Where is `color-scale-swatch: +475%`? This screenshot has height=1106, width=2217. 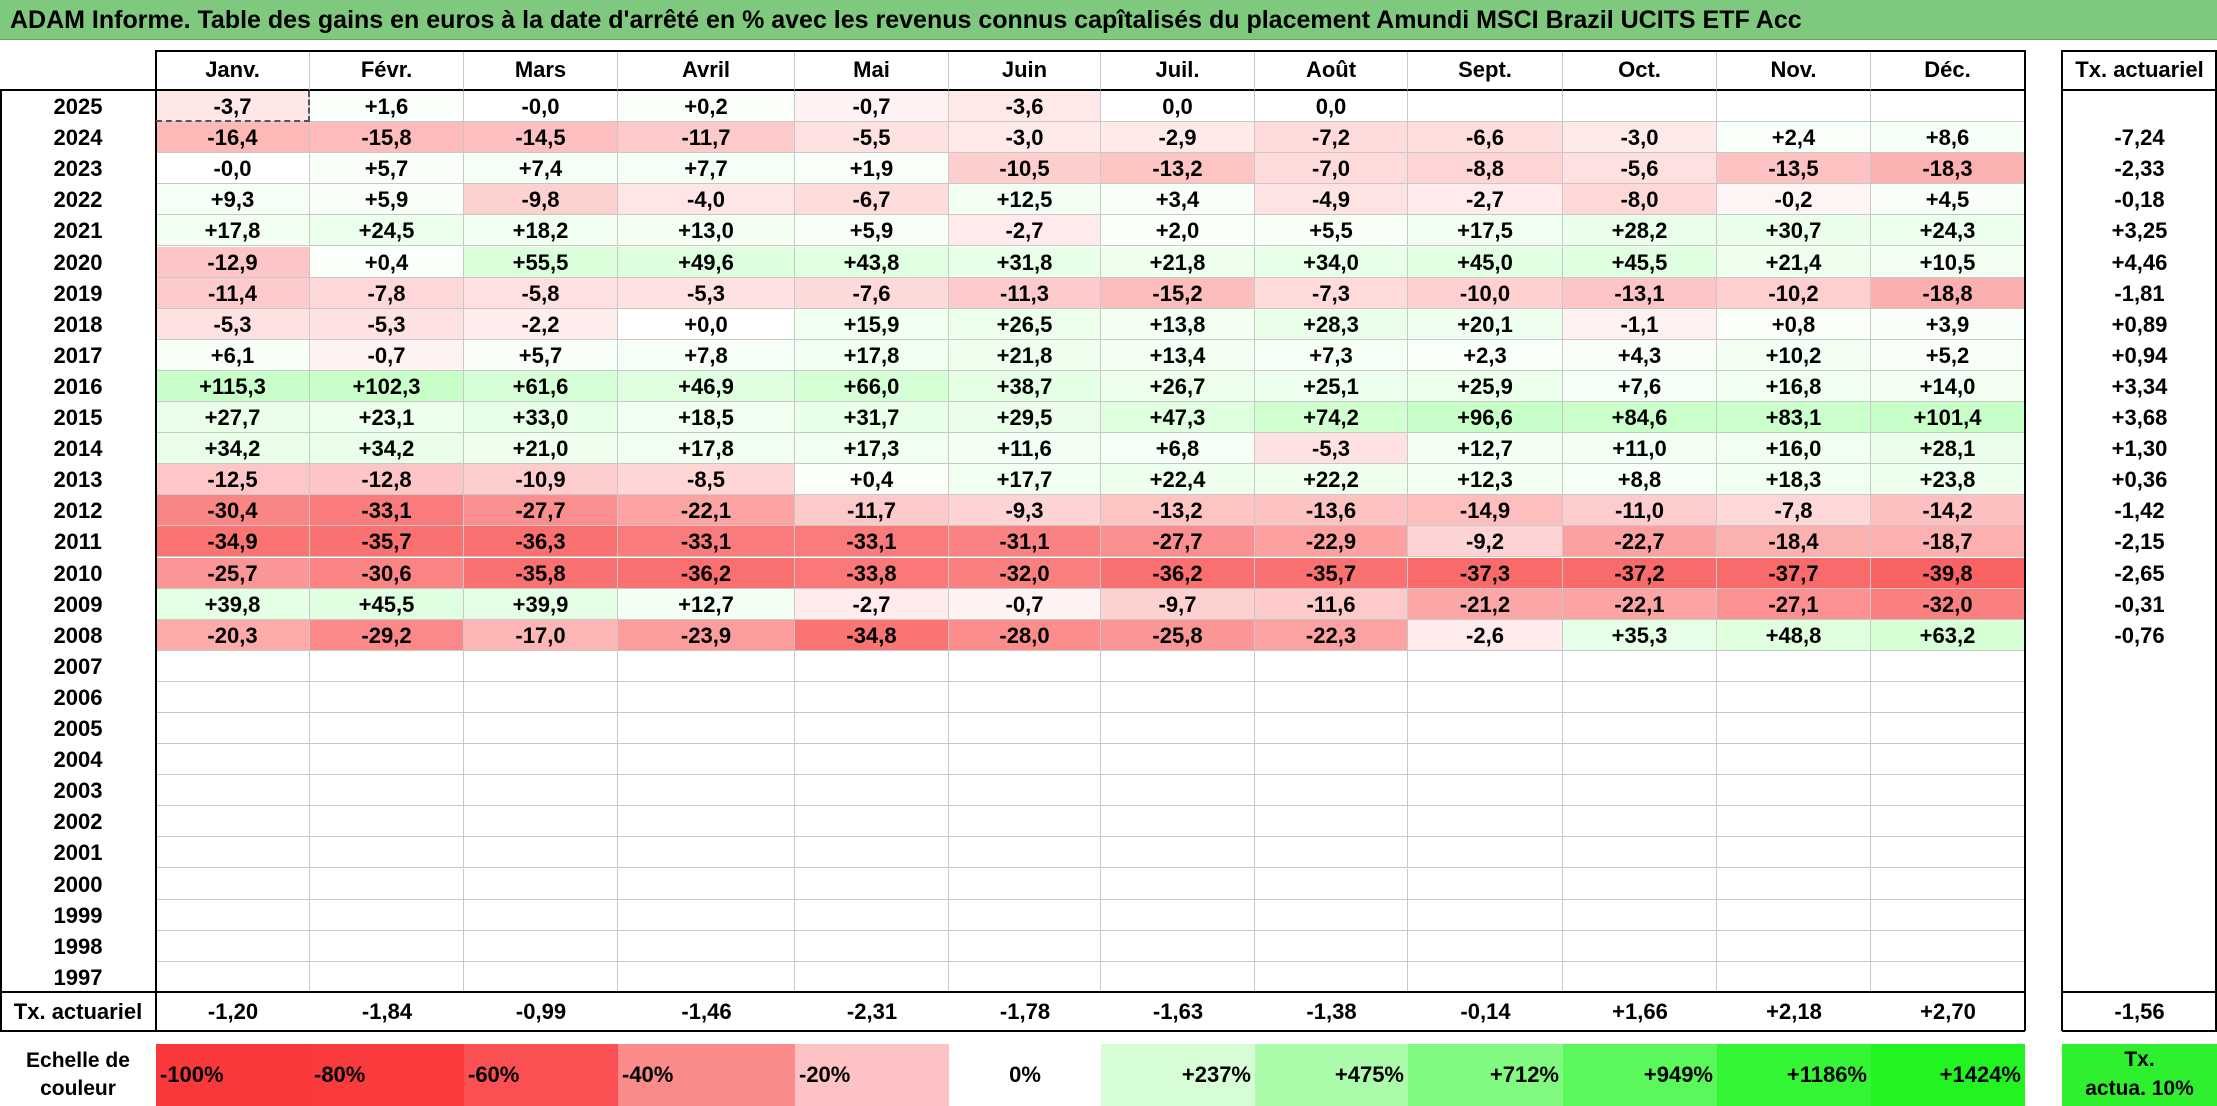 color-scale-swatch: +475% is located at coordinates (1331, 1075).